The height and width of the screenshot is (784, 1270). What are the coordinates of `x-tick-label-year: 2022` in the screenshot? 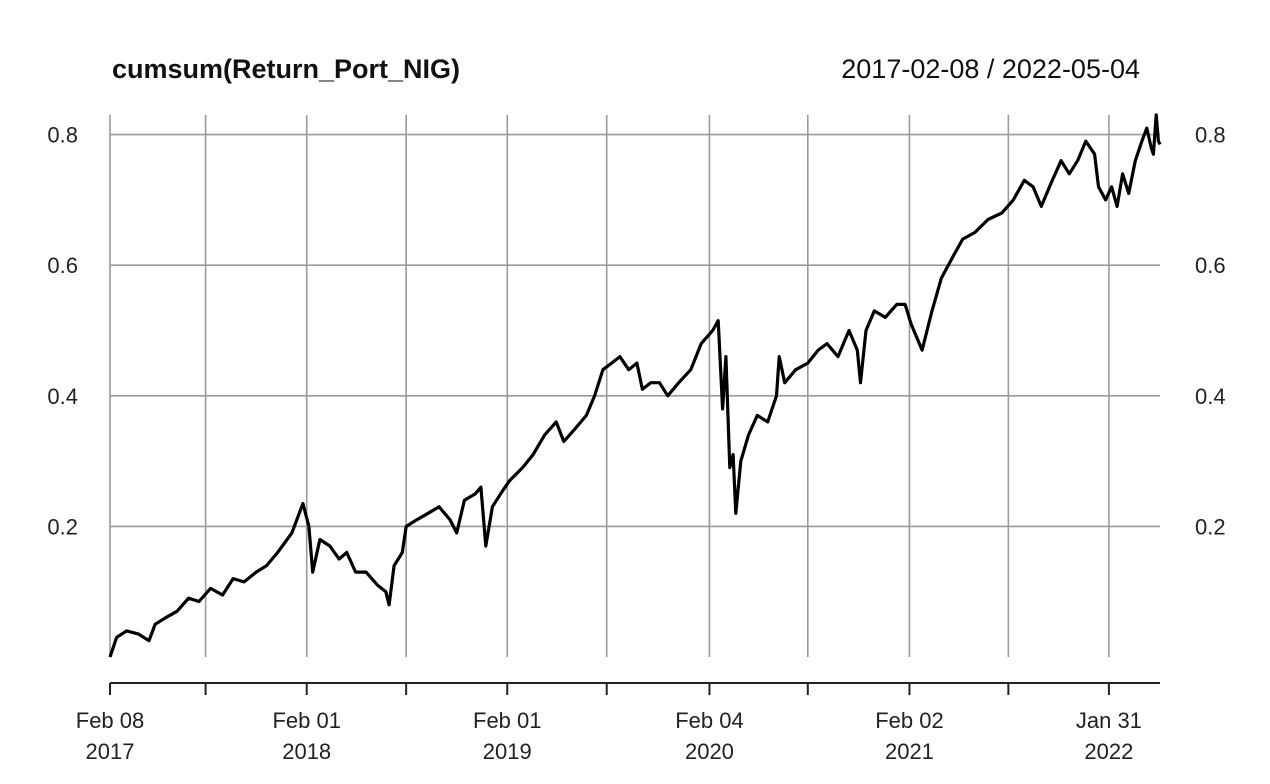 It's located at (1108, 751).